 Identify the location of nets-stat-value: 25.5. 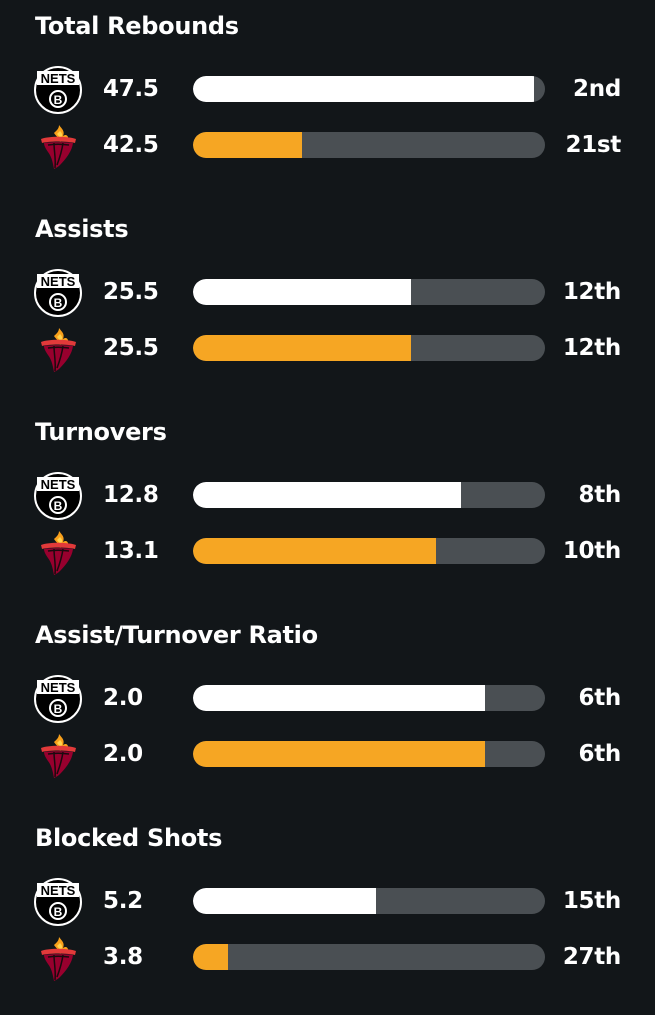
(131, 292).